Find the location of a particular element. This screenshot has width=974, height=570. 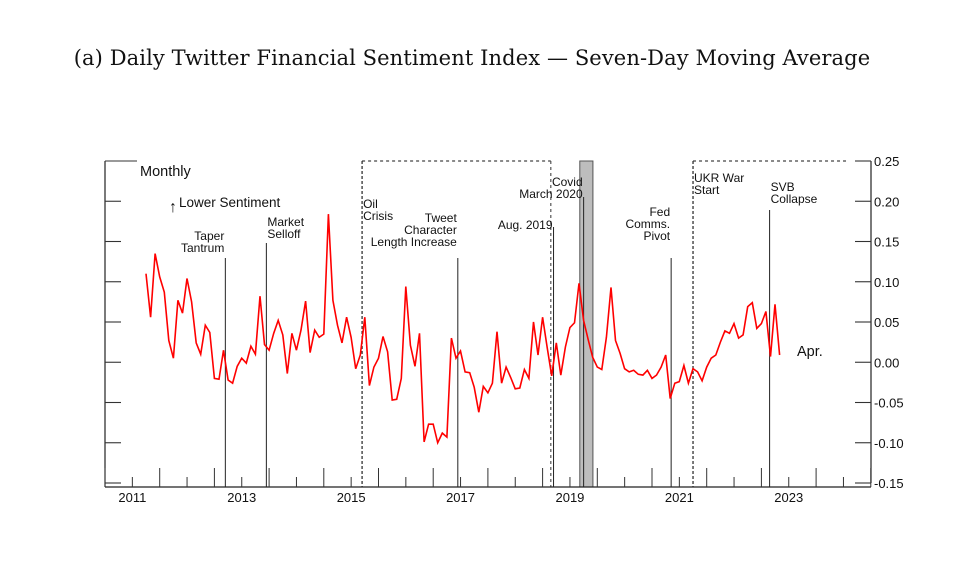

event-label: Tweet is located at coordinates (441, 218).